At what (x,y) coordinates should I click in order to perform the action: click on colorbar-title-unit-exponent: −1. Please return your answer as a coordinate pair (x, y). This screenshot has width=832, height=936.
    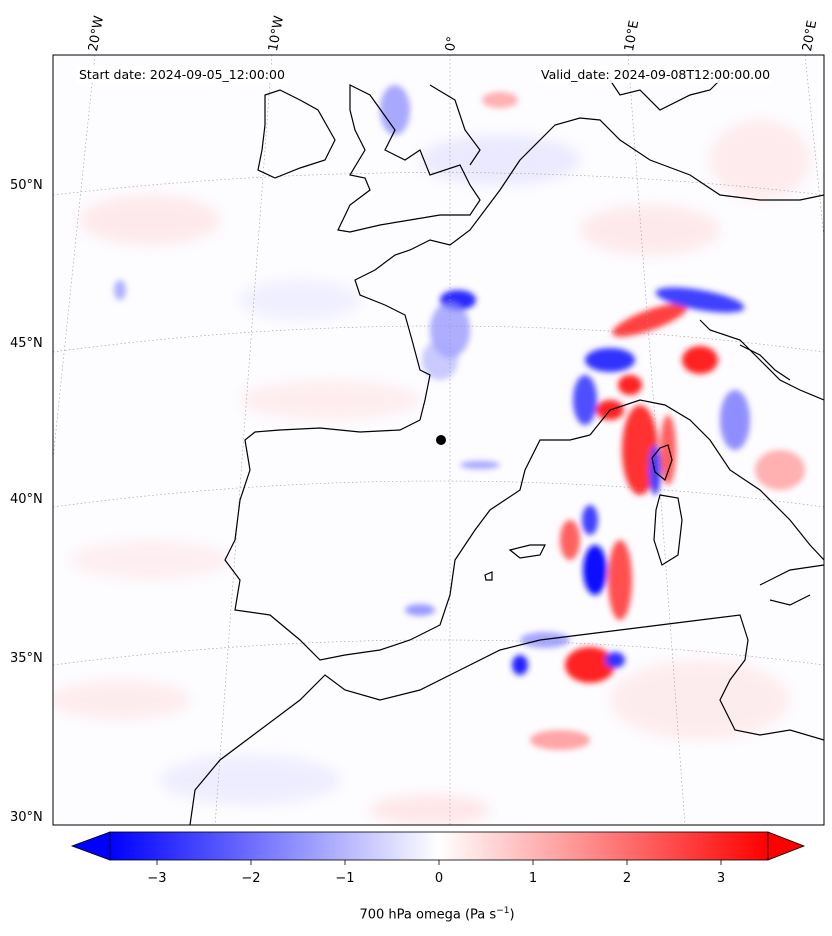
    Looking at the image, I should click on (503, 911).